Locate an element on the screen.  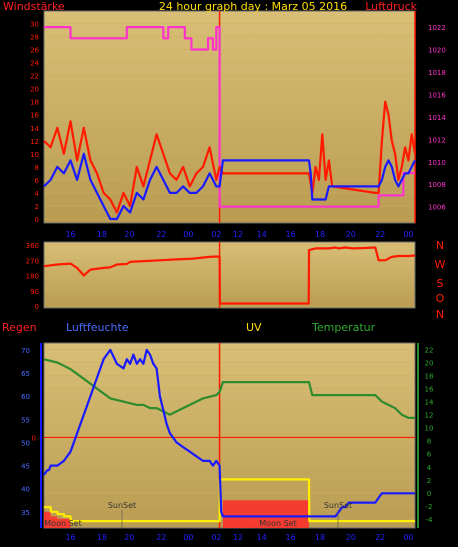
pressure-label: Luftdruck is located at coordinates (391, 6).